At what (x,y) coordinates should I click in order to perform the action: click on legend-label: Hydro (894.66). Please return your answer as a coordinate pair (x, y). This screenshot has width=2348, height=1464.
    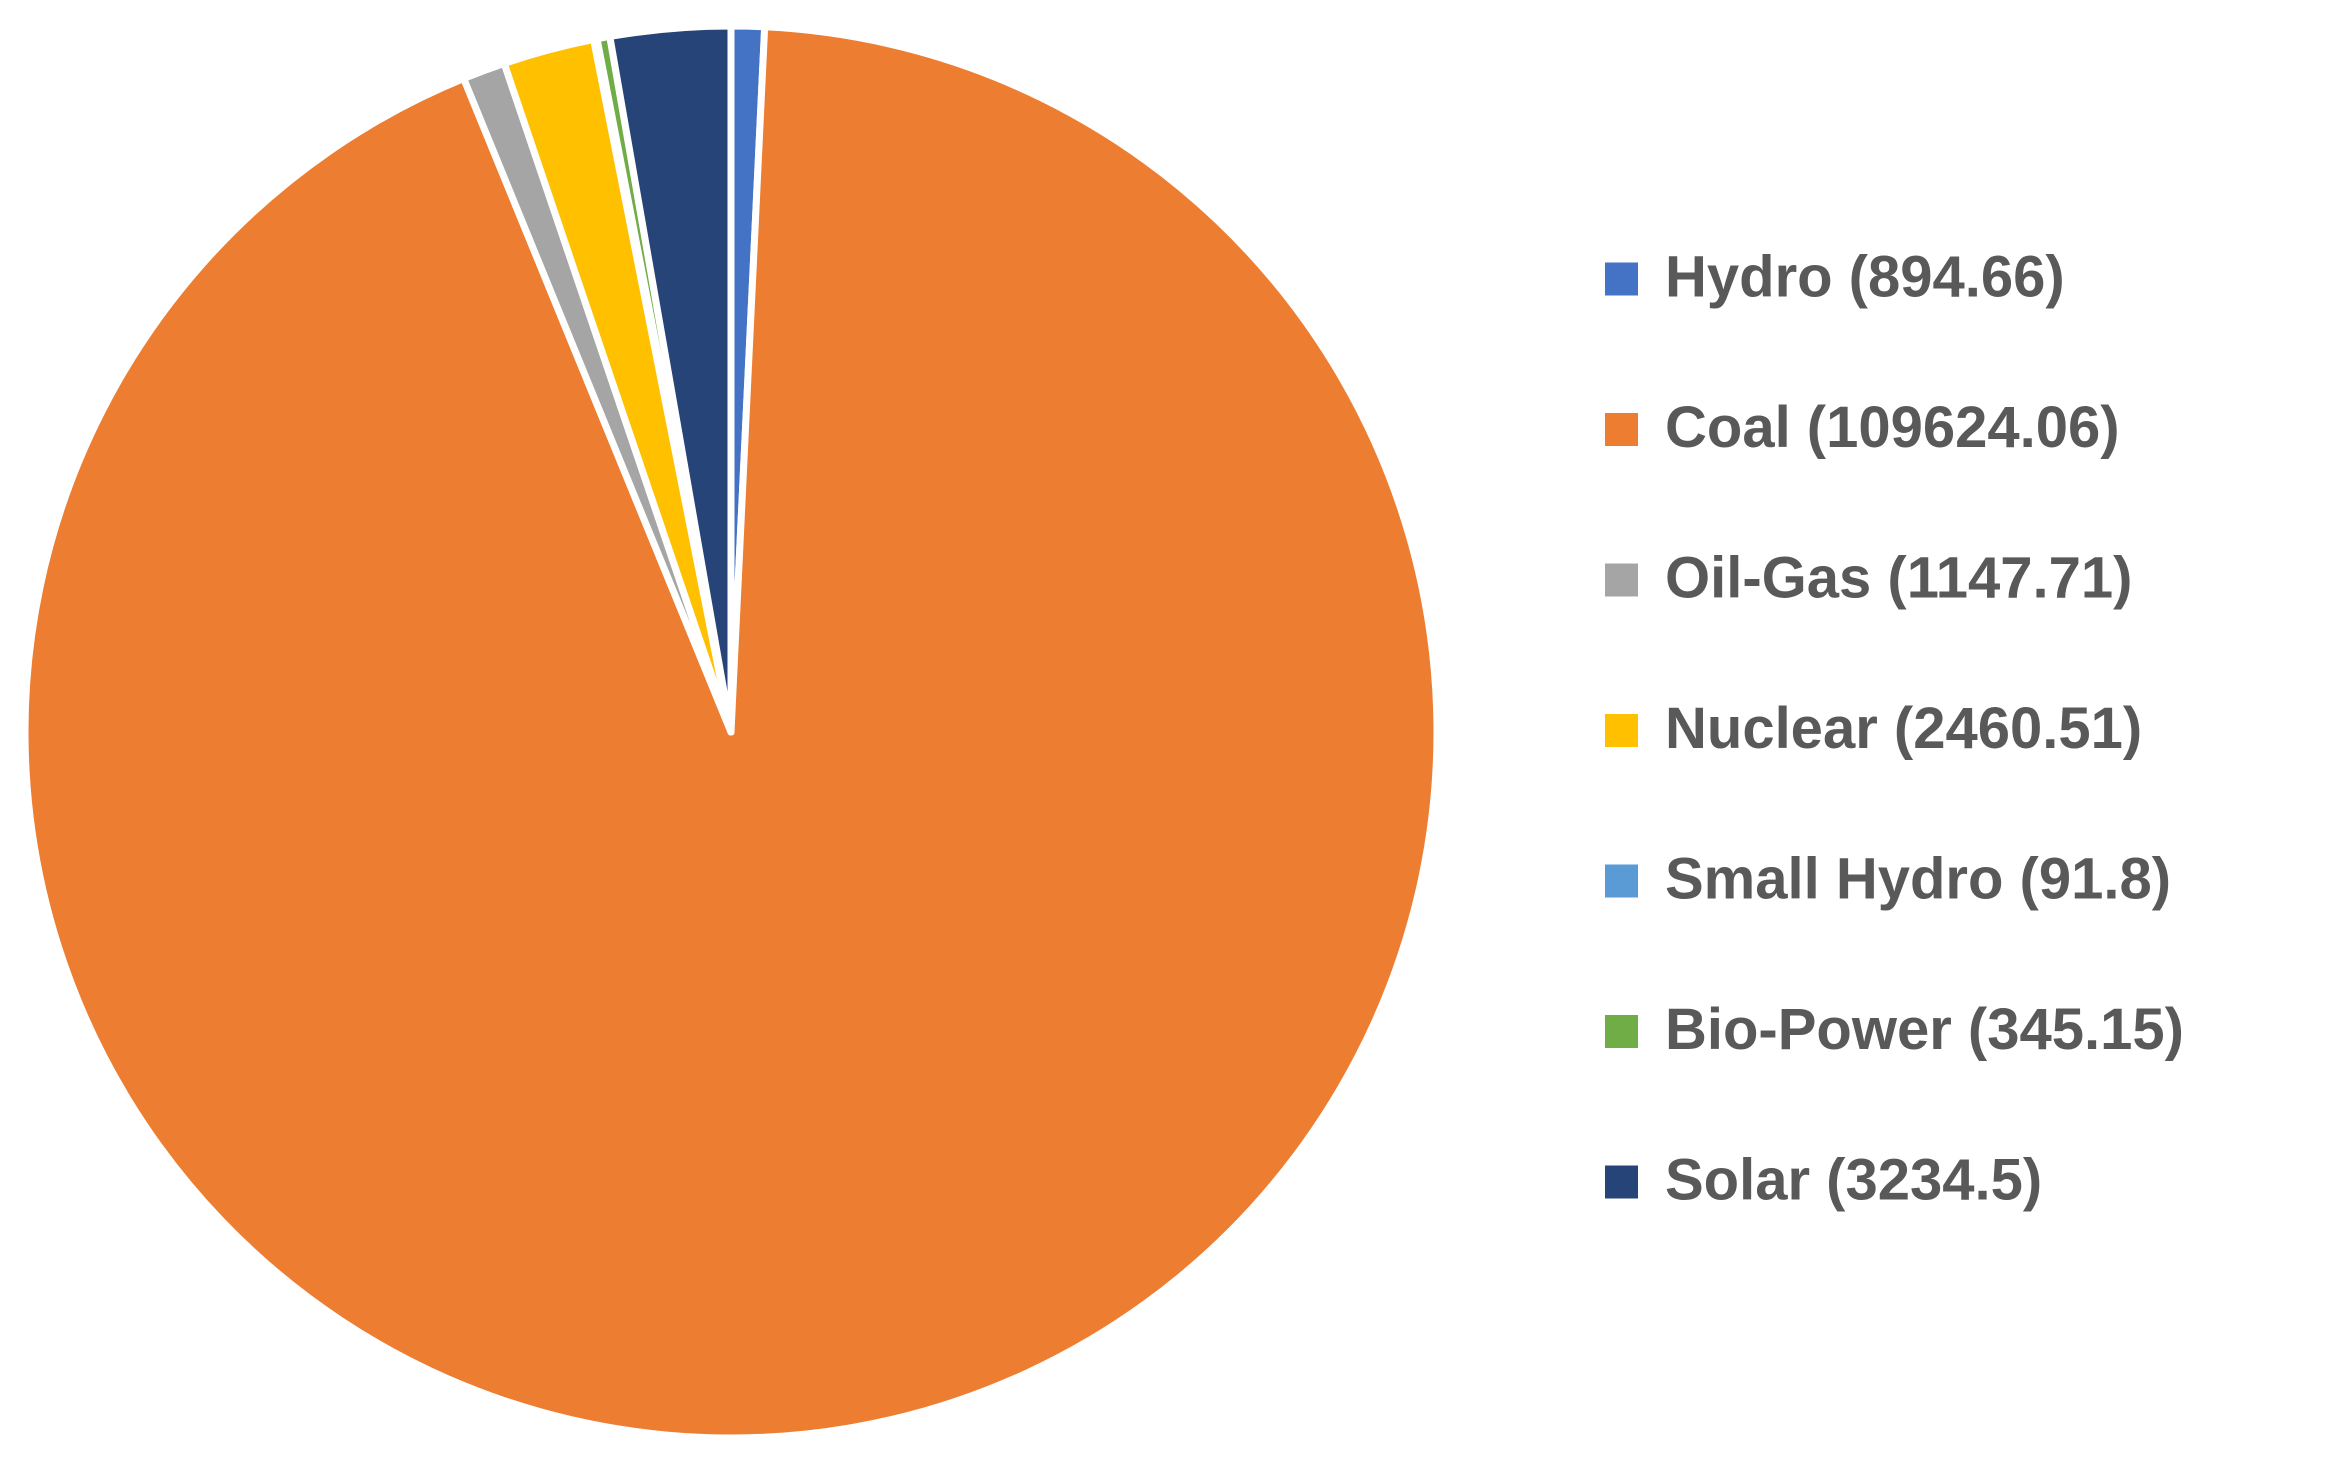
    Looking at the image, I should click on (1865, 276).